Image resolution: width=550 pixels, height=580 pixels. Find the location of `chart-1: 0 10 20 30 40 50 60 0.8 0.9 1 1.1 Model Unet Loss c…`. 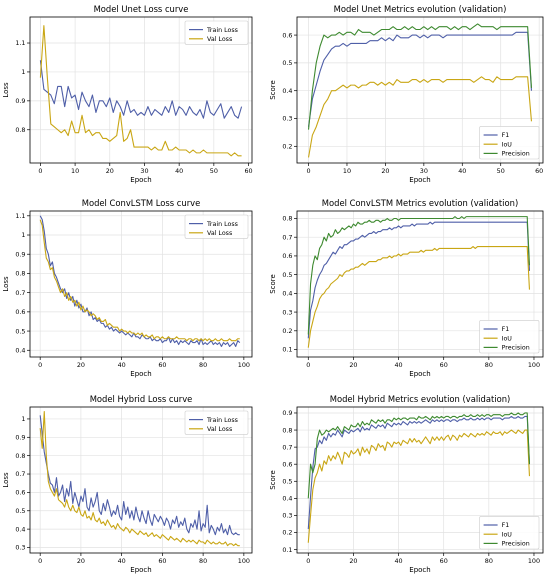

chart-1: 0 10 20 30 40 50 60 0.8 0.9 1 1.1 Model Unet Loss c… is located at coordinates (127, 94).